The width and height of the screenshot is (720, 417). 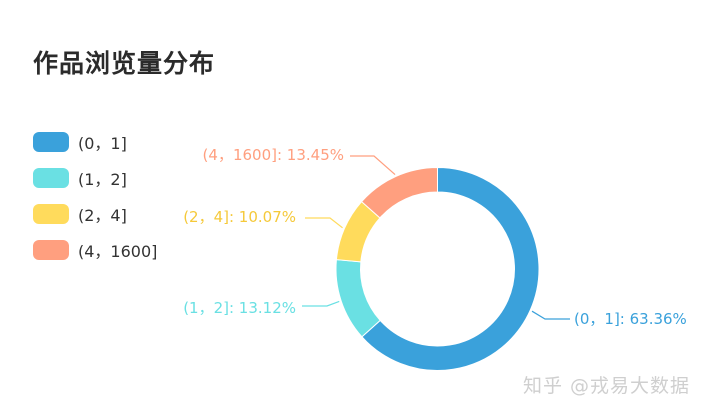 I want to click on legend-label-1-2: (1，2], so click(x=102, y=179).